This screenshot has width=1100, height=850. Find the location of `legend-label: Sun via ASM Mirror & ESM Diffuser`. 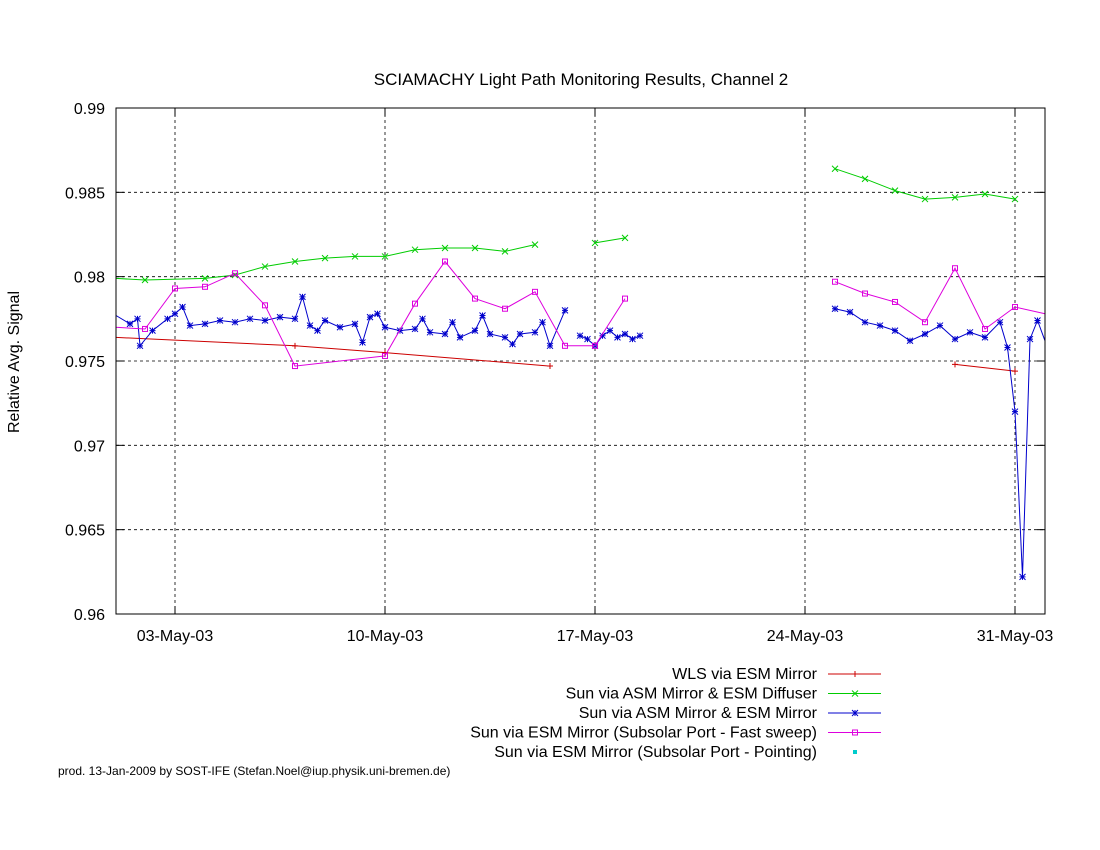

legend-label: Sun via ASM Mirror & ESM Diffuser is located at coordinates (692, 694).